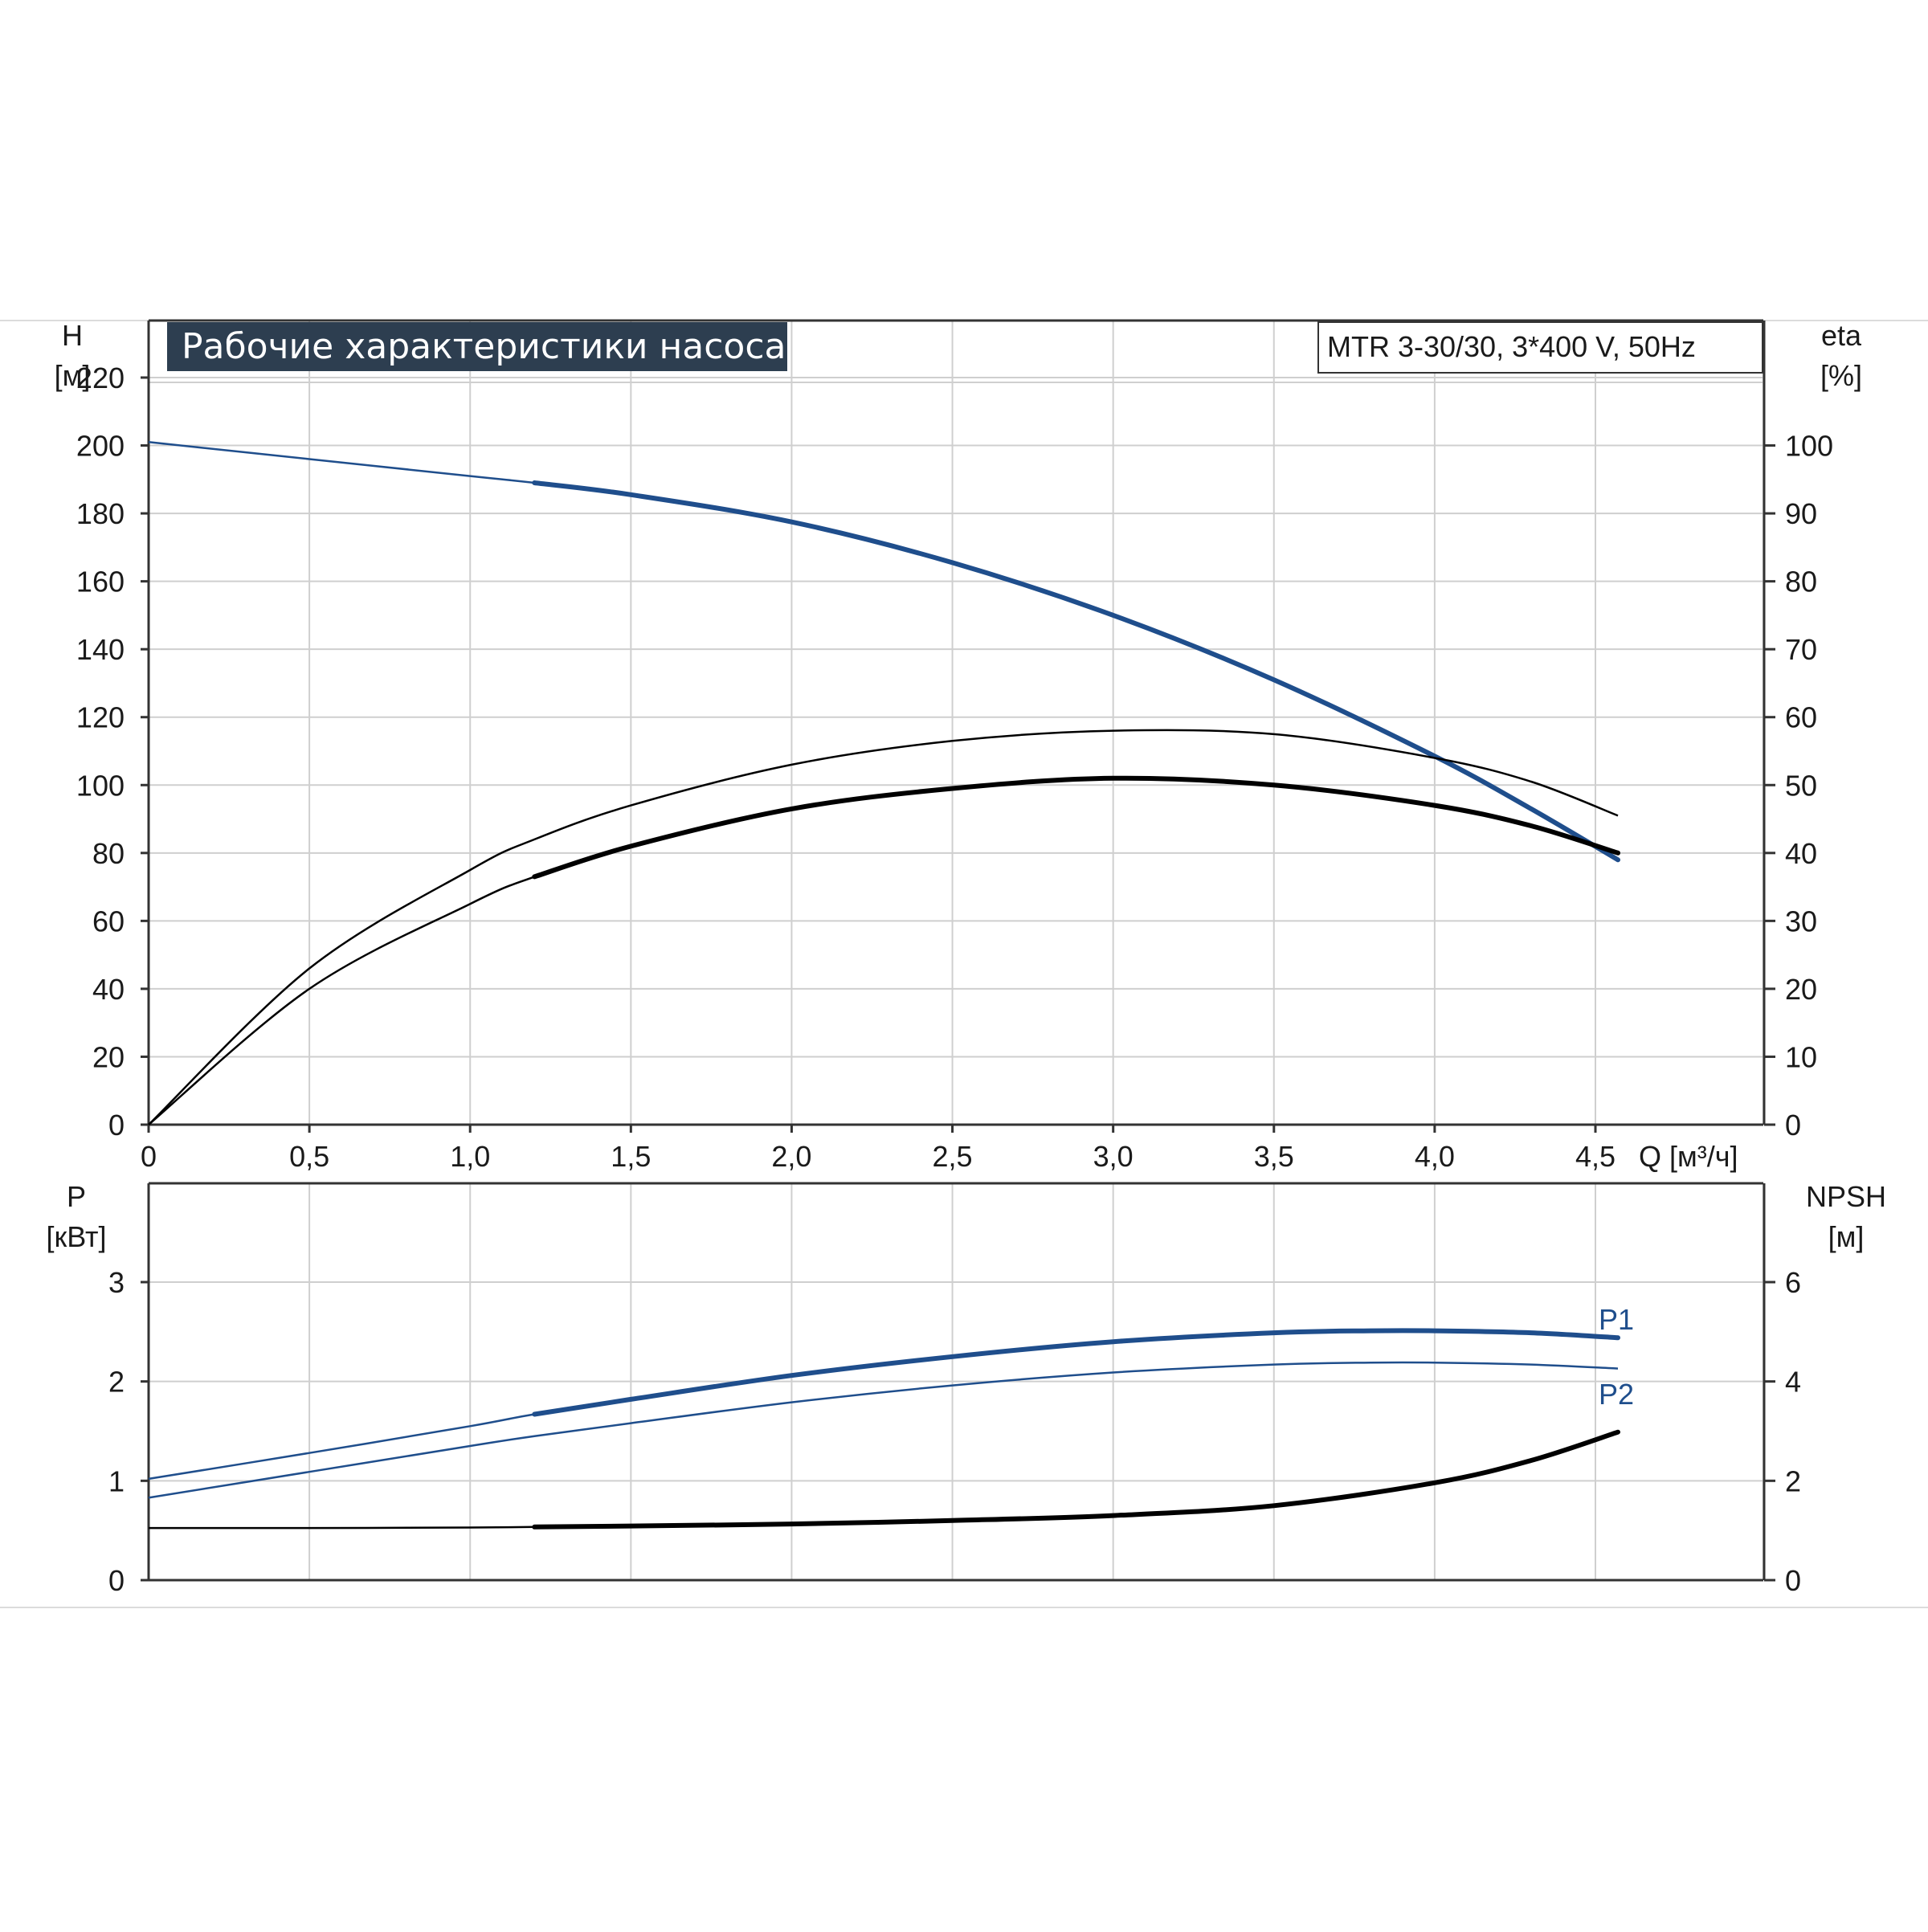  Describe the element at coordinates (1809, 447) in the screenshot. I see `eta-tick-label: 100` at that location.